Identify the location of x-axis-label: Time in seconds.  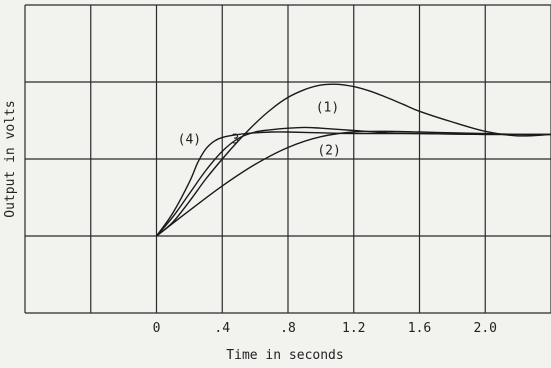
(284, 355).